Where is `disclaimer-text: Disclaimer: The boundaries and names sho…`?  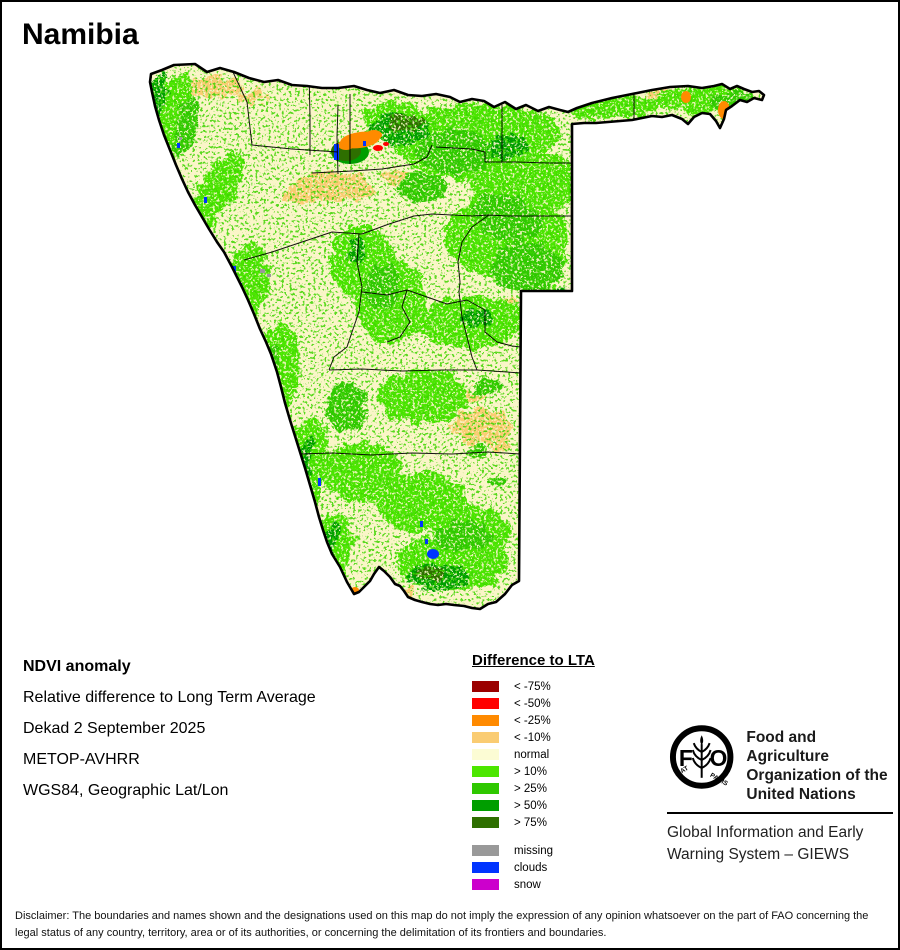
disclaimer-text: Disclaimer: The boundaries and names sho… is located at coordinates (442, 924).